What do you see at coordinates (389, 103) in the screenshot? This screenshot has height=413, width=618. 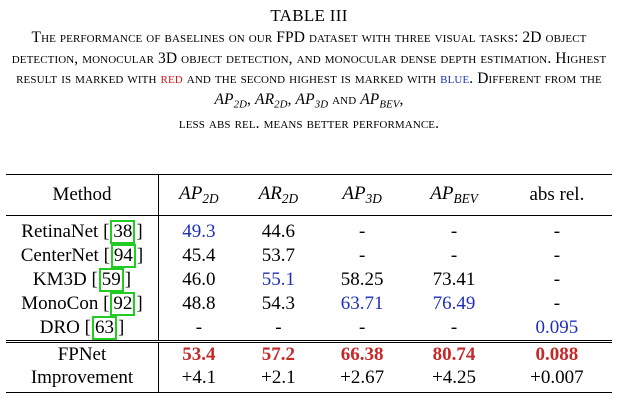 I see `caption-metric-sub: BEV` at bounding box center [389, 103].